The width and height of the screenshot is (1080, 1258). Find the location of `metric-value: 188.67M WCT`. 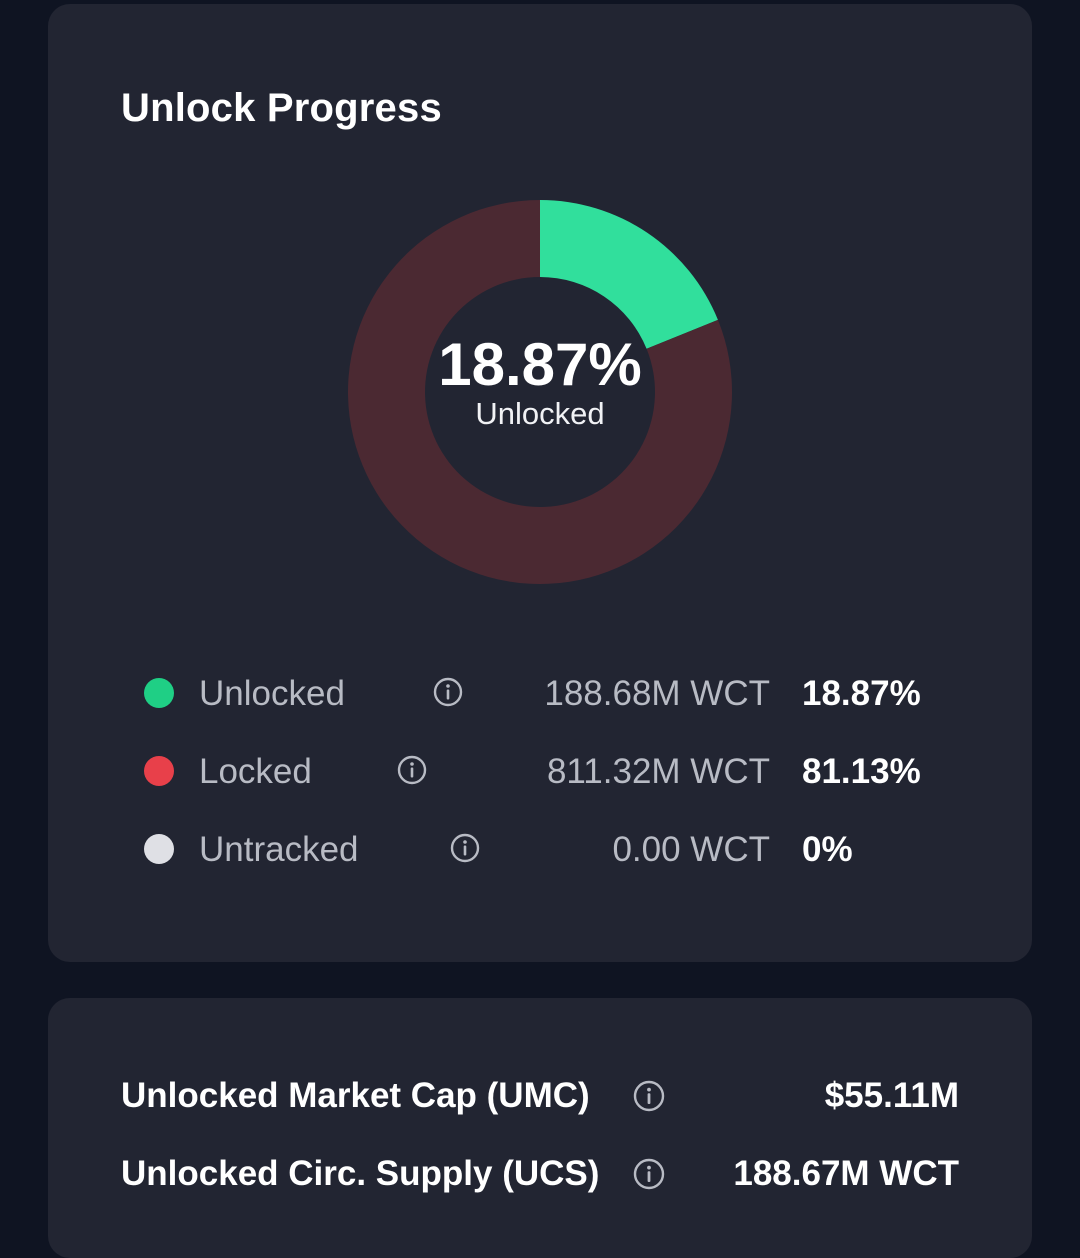

metric-value: 188.67M WCT is located at coordinates (846, 1173).